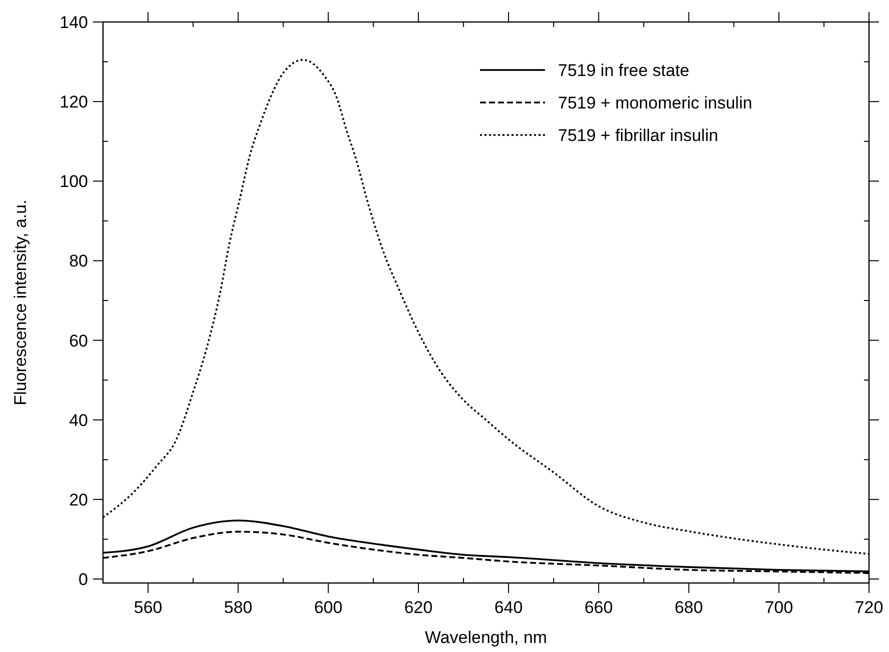 Image resolution: width=889 pixels, height=652 pixels. Describe the element at coordinates (20, 303) in the screenshot. I see `y-axis-title: Fluorescence intensity, a.u.` at that location.